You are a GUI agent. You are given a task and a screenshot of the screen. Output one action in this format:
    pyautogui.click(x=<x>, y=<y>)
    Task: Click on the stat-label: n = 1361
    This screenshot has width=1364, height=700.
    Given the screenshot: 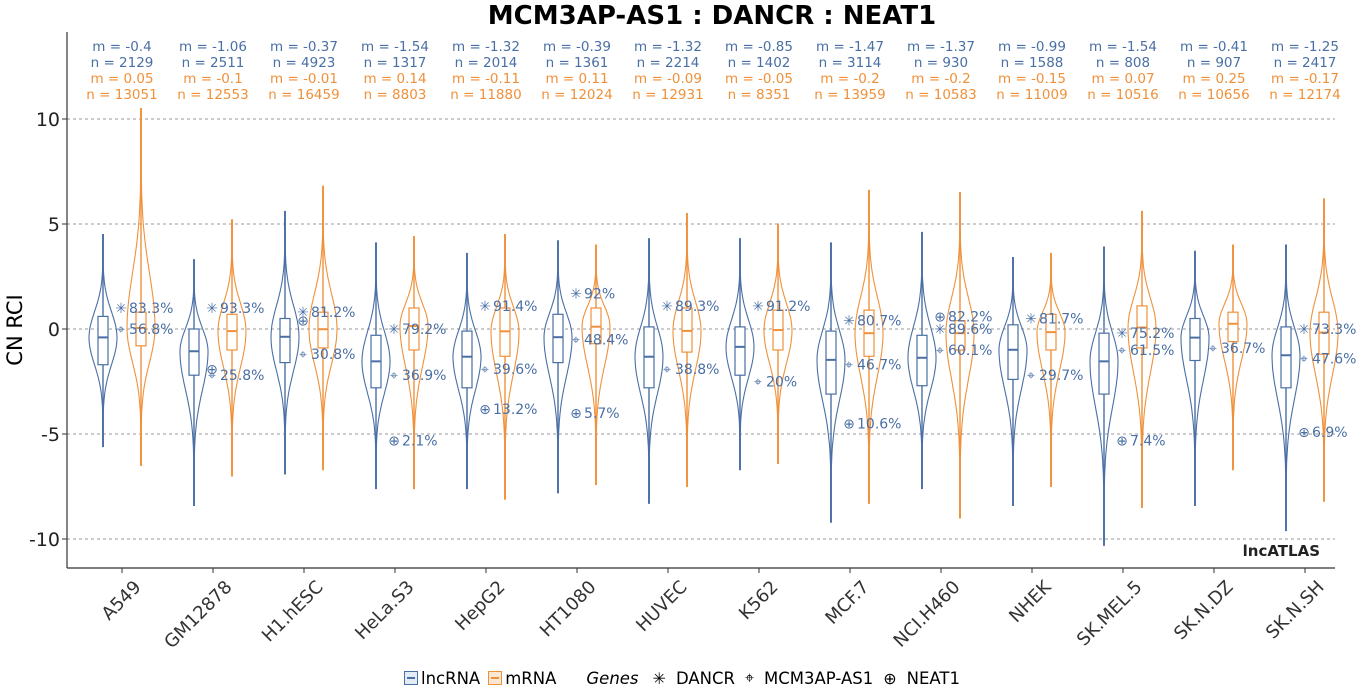 What is the action you would take?
    pyautogui.click(x=577, y=63)
    